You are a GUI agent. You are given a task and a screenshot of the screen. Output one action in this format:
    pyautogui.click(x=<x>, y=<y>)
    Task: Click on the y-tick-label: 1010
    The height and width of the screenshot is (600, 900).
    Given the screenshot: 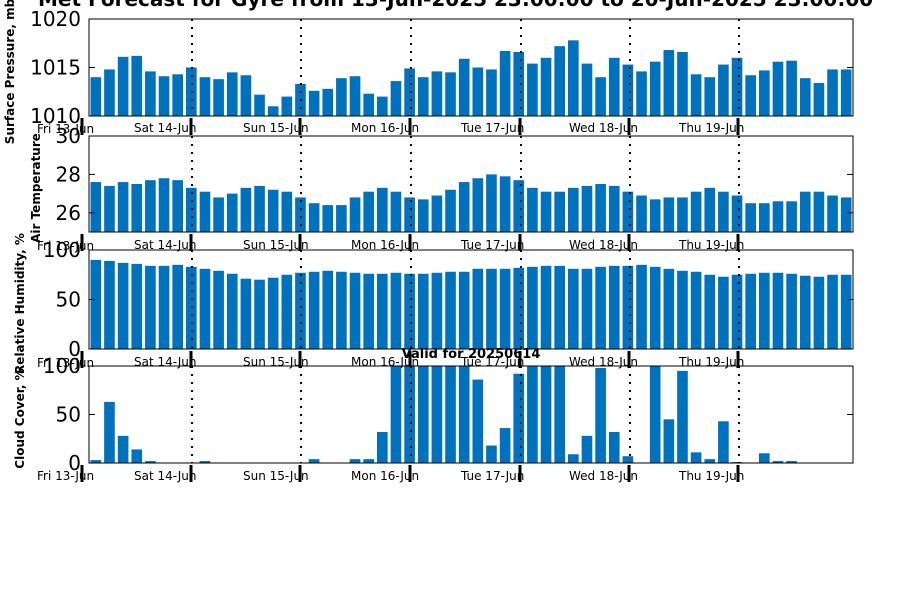 What is the action you would take?
    pyautogui.click(x=55, y=116)
    